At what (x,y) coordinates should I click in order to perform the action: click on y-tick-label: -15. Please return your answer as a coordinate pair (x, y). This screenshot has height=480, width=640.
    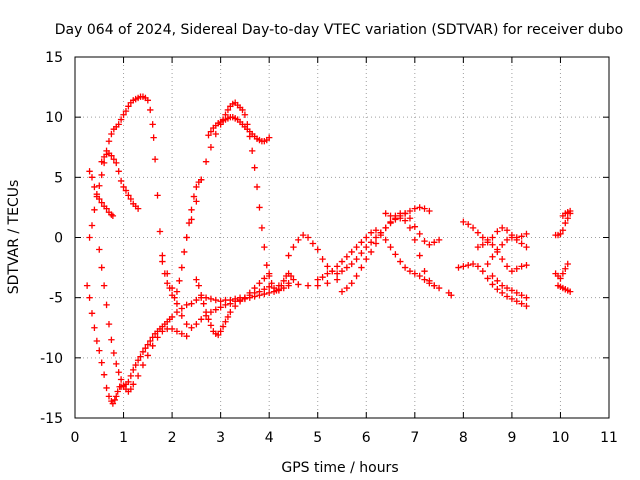
    Looking at the image, I should click on (51, 419).